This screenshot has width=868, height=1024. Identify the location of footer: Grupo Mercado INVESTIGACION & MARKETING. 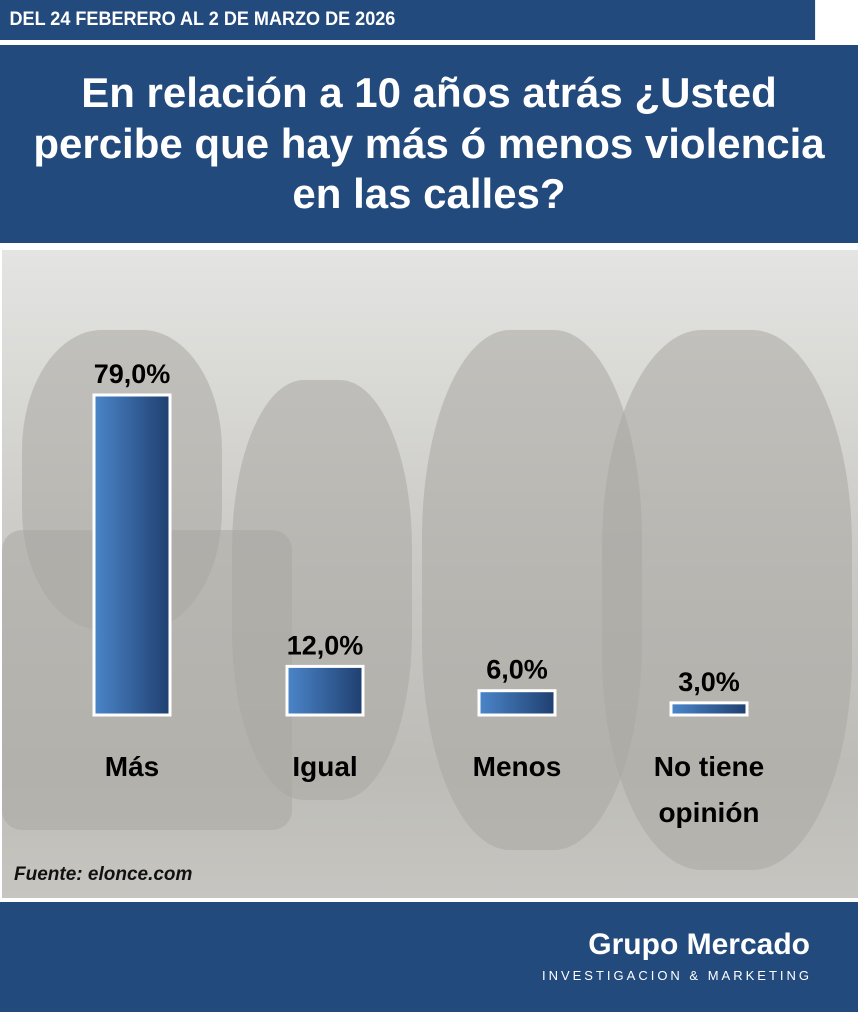
(429, 957).